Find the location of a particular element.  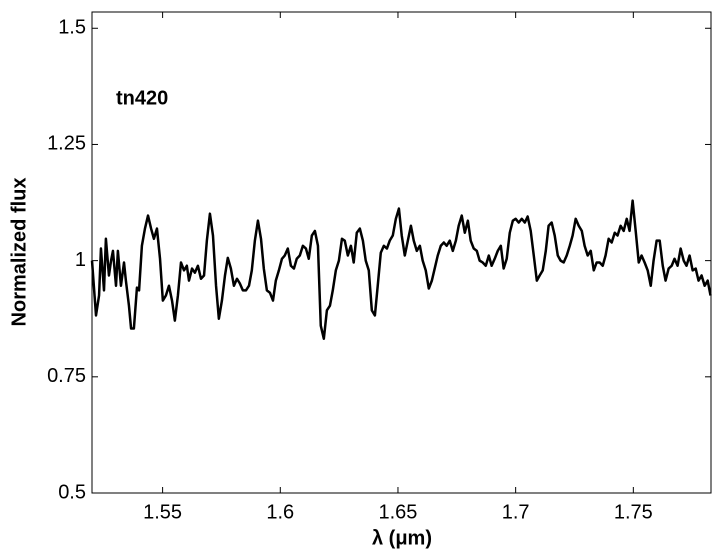

y-tick-label: 0.5 is located at coordinates (72, 492).